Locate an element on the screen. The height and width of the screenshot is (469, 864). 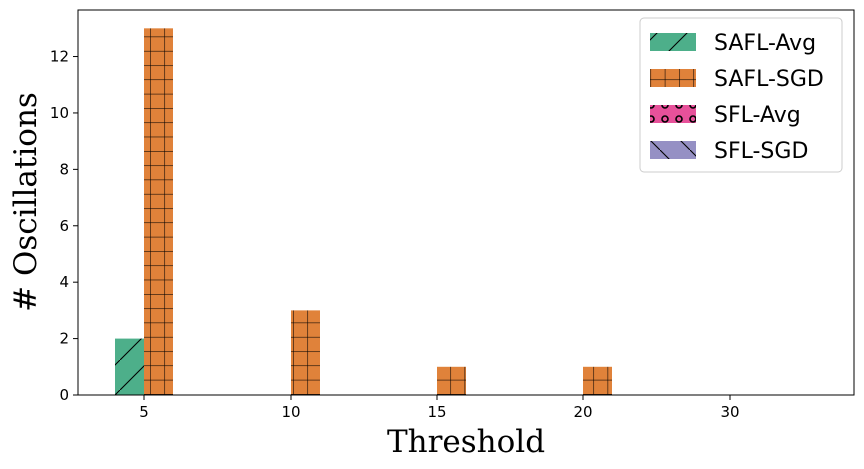
legend-swatch-sfl-avg is located at coordinates (673, 114).